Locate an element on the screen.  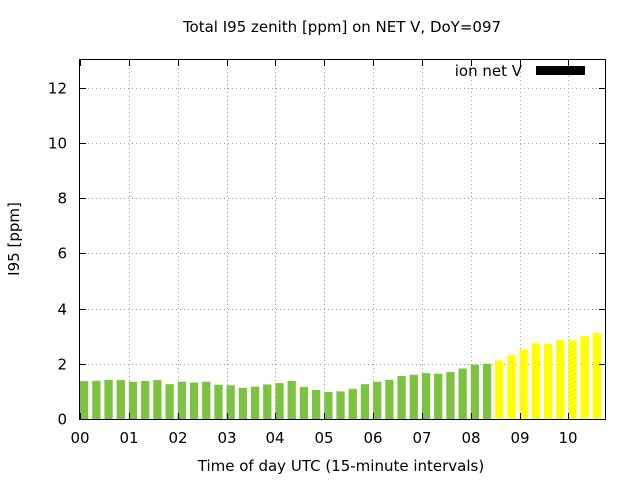
x-tick-label: 05 is located at coordinates (323, 438).